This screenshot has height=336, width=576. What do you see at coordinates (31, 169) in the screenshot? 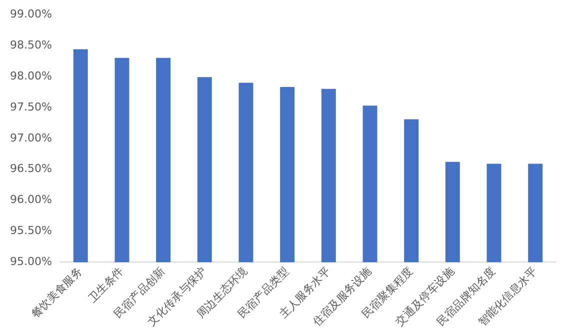
I see `y-tick-label: 96.50%` at bounding box center [31, 169].